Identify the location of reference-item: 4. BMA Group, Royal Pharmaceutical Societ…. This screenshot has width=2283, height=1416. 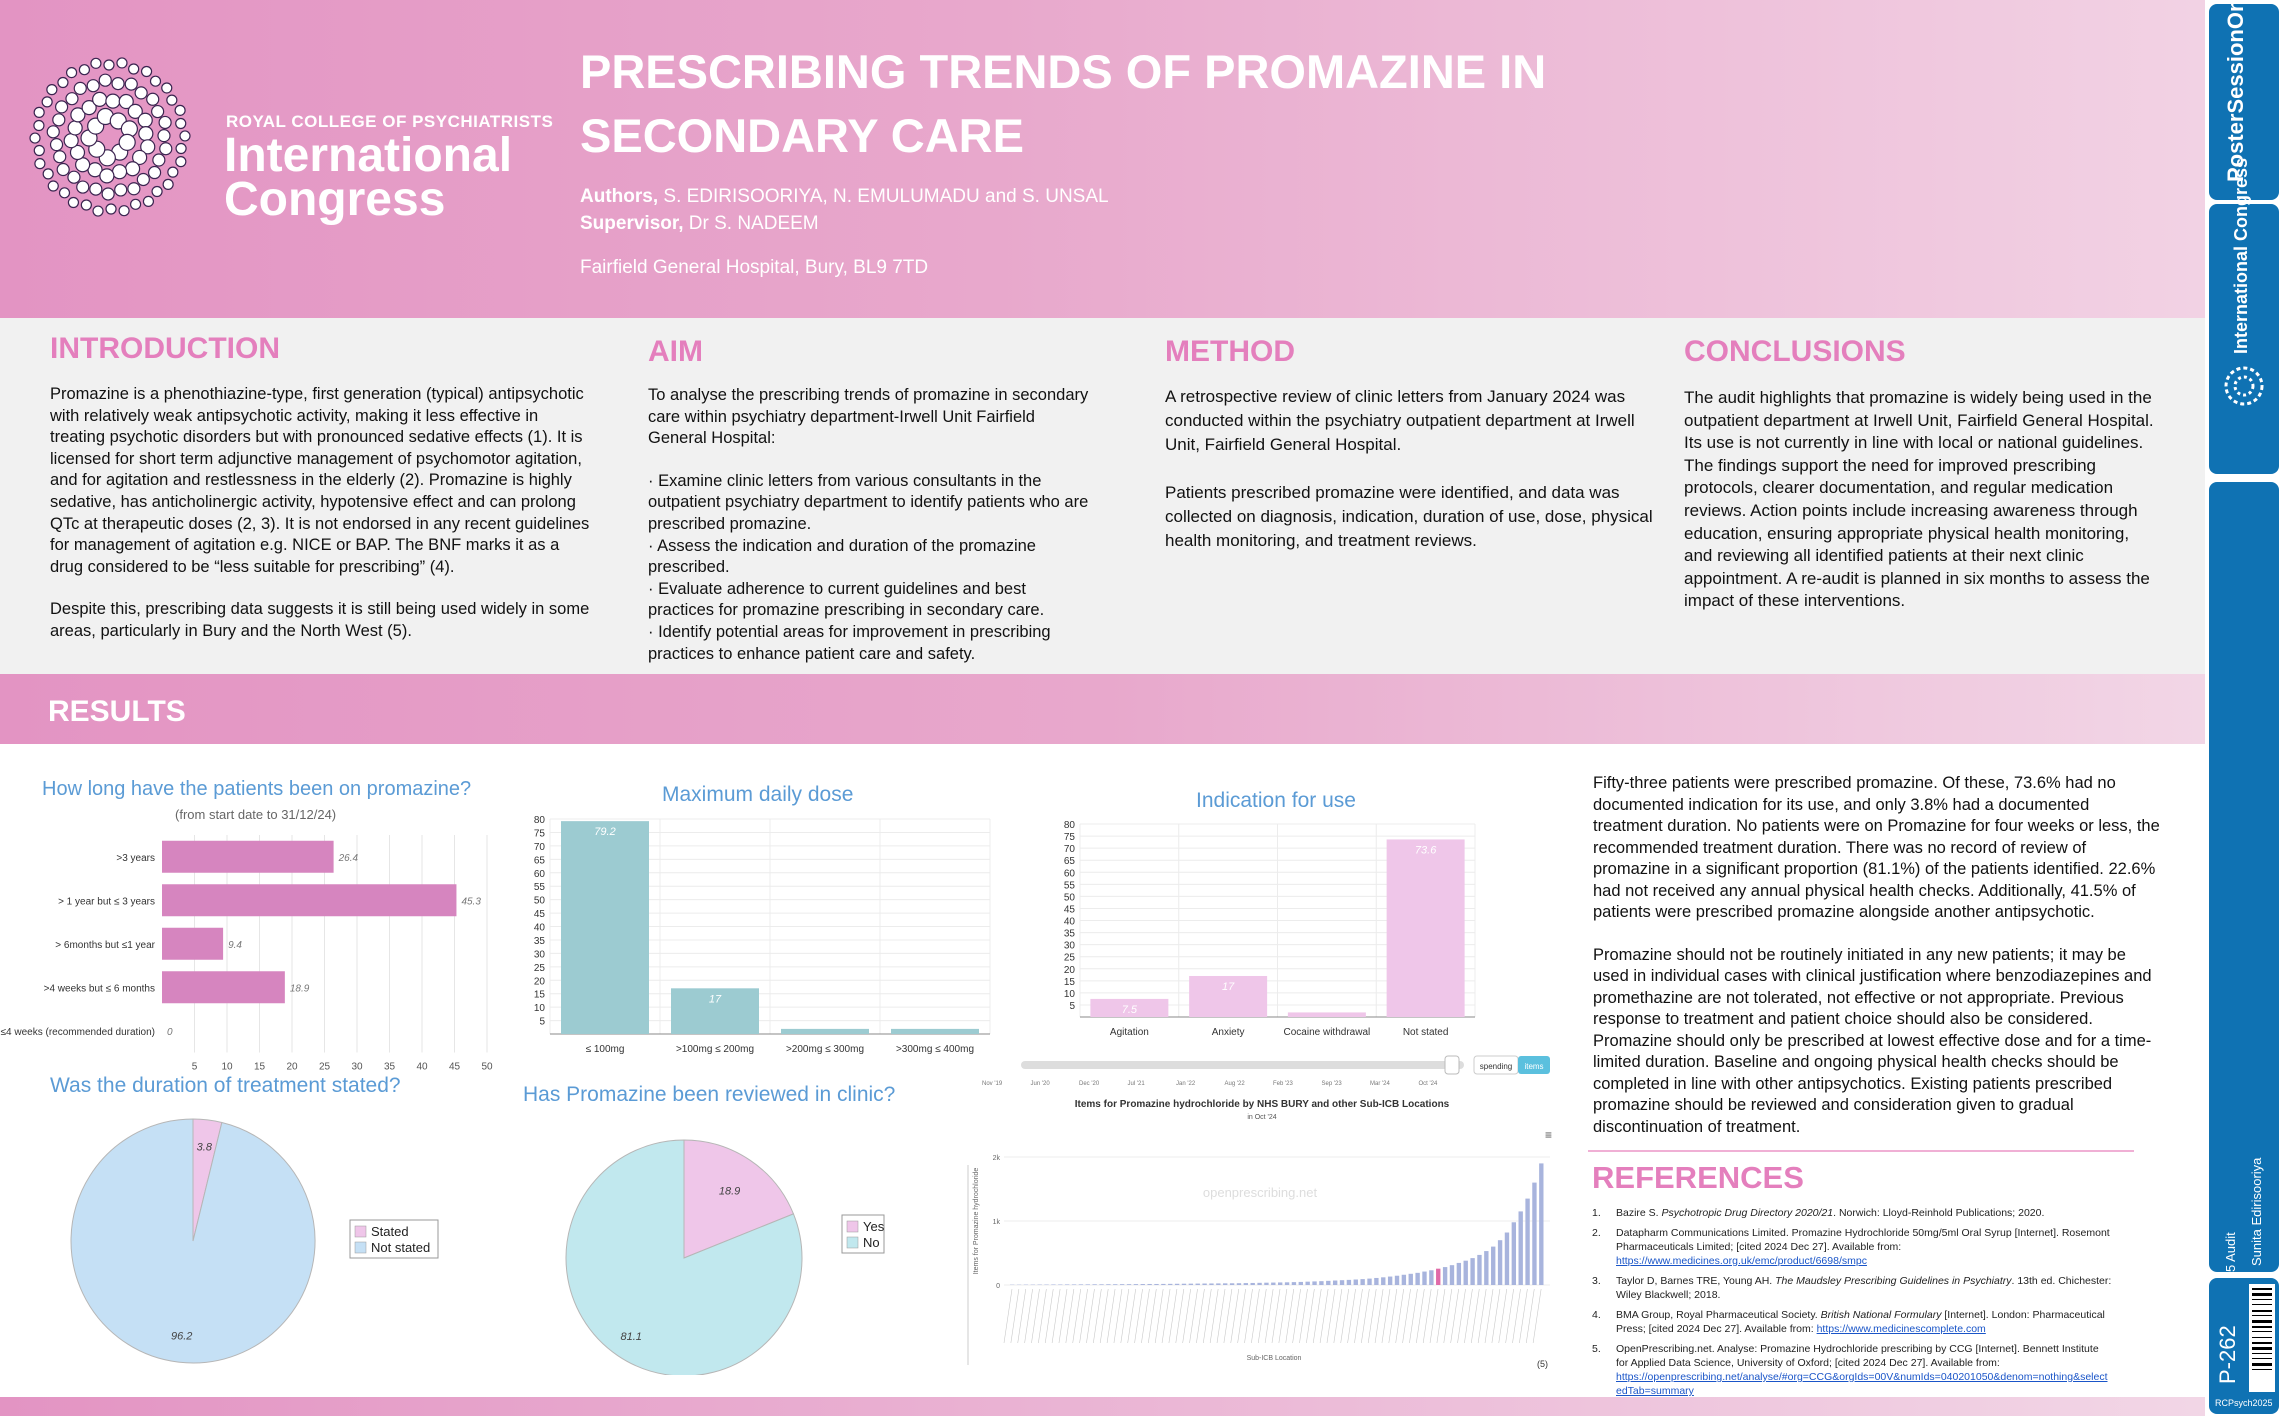
(1852, 1322).